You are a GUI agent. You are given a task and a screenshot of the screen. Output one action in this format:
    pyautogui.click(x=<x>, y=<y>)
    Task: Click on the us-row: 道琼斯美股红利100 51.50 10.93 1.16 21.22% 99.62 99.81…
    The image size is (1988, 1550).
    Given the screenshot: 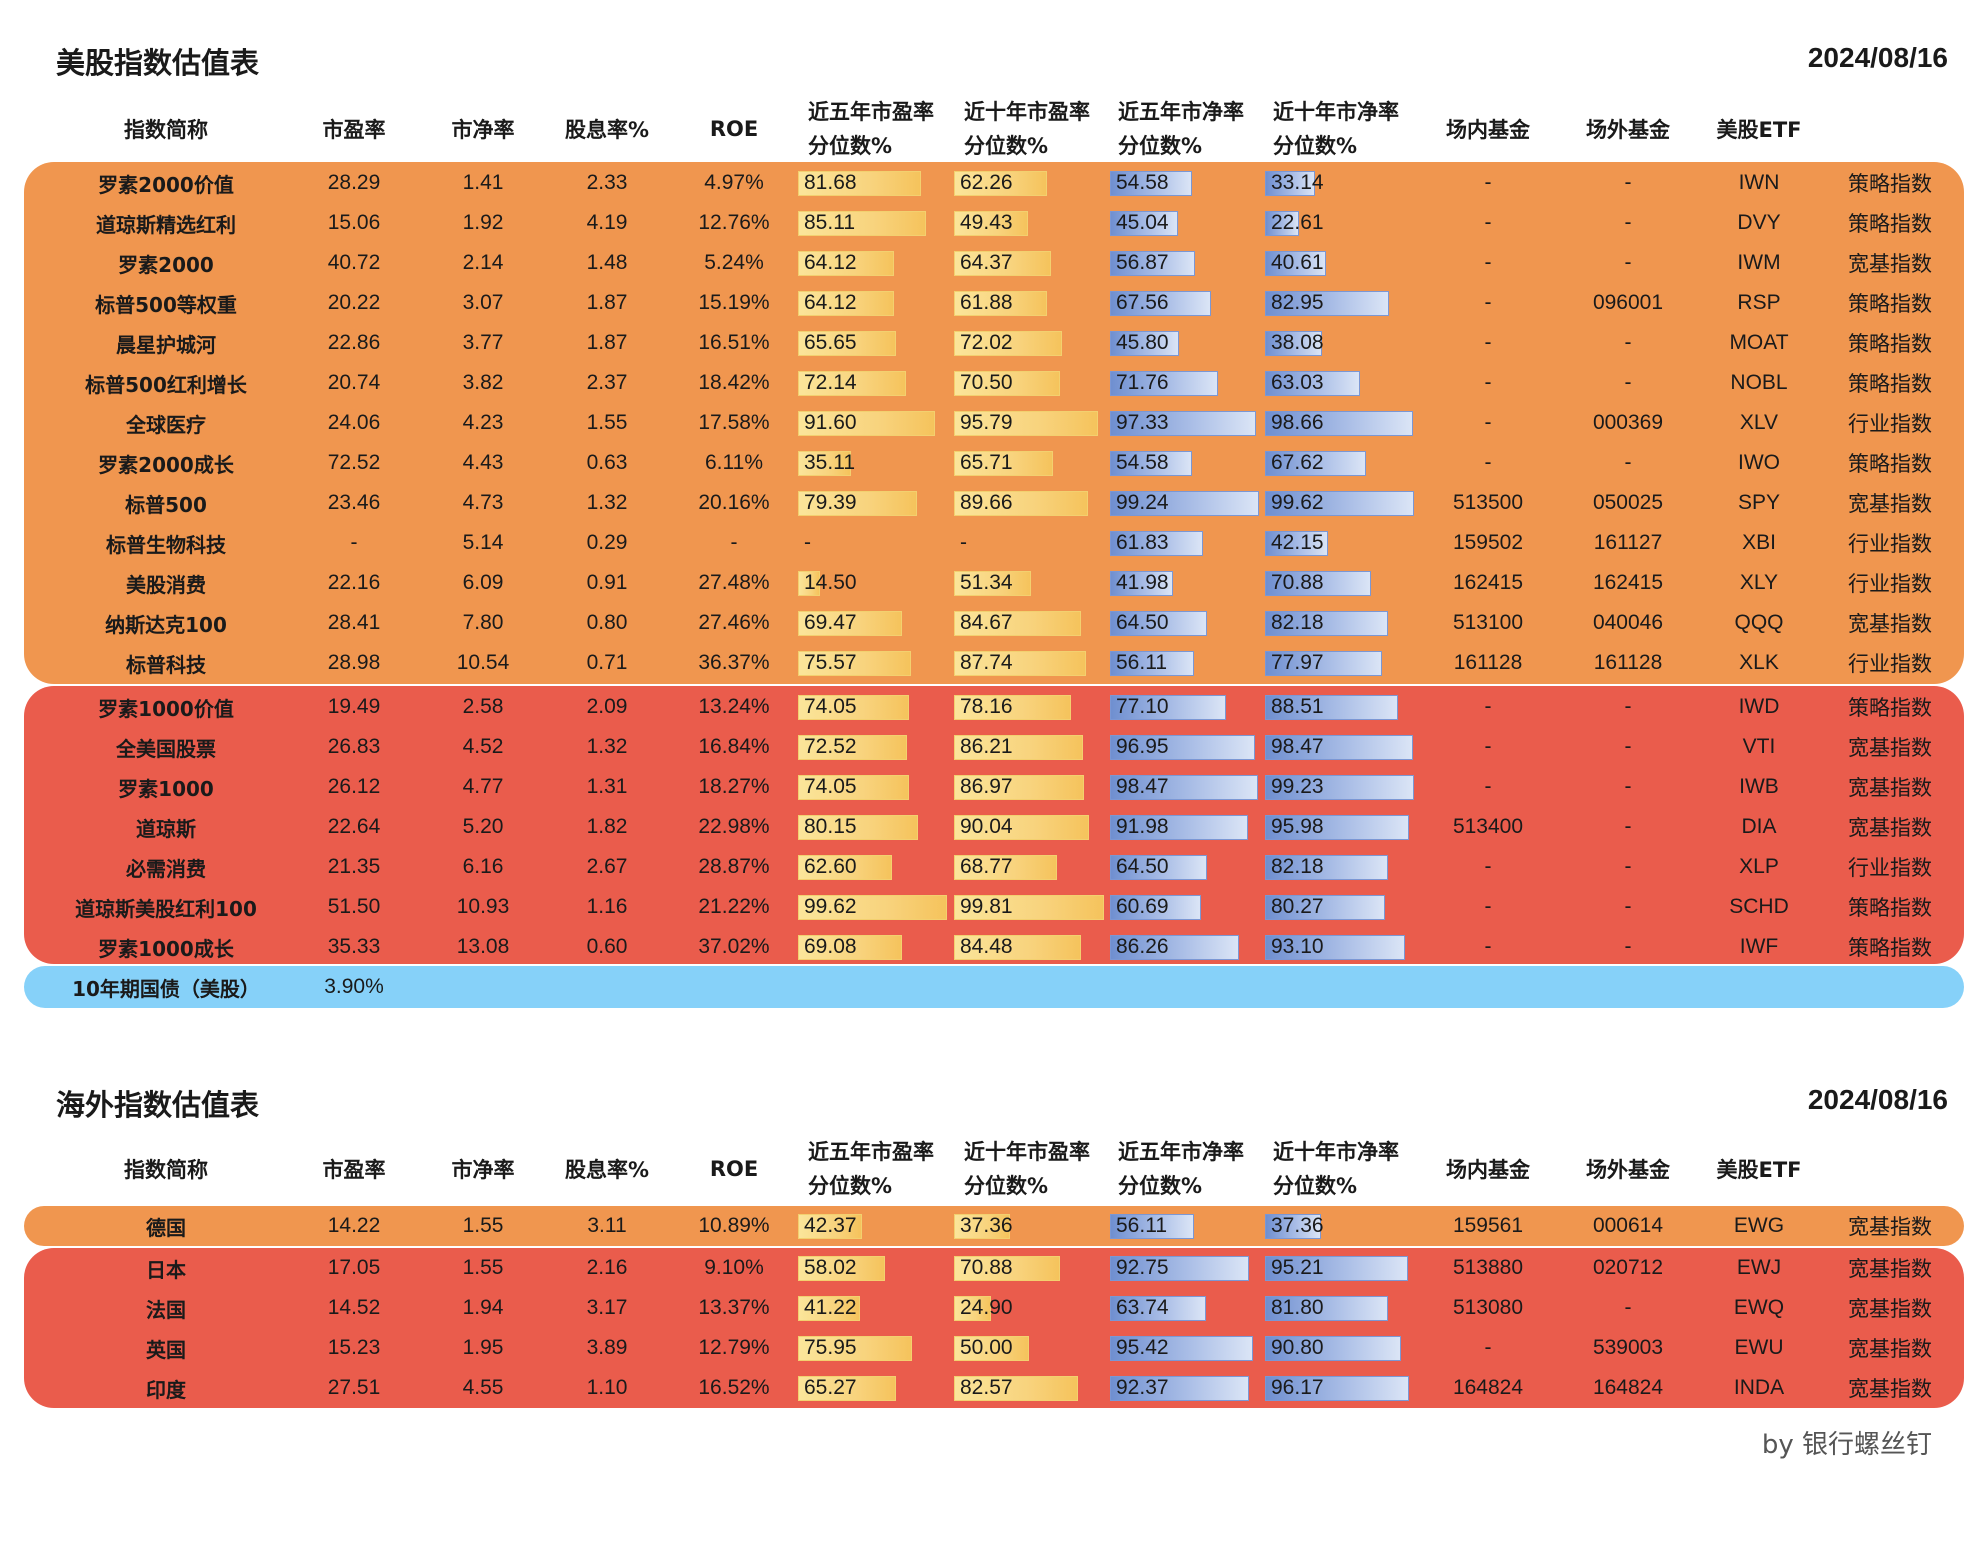 What is the action you would take?
    pyautogui.click(x=994, y=907)
    